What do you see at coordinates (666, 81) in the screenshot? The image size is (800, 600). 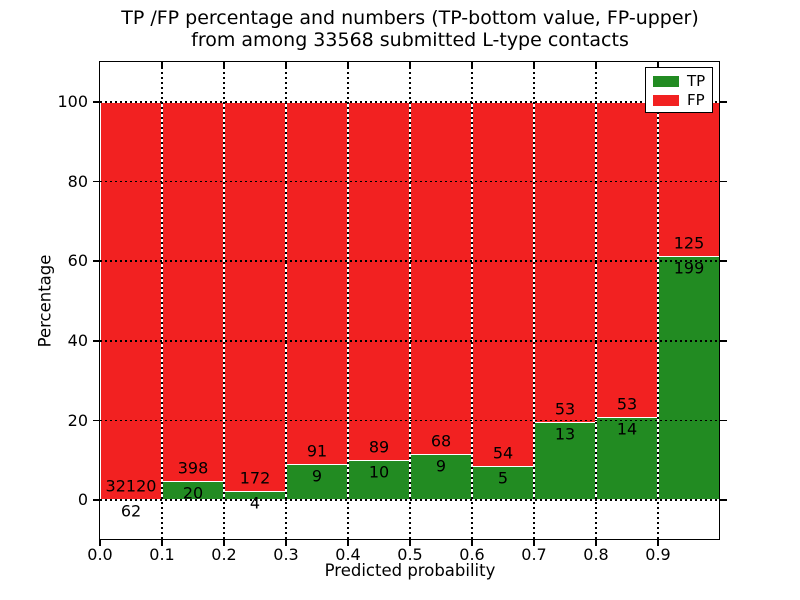 I see `legend-swatch-tp` at bounding box center [666, 81].